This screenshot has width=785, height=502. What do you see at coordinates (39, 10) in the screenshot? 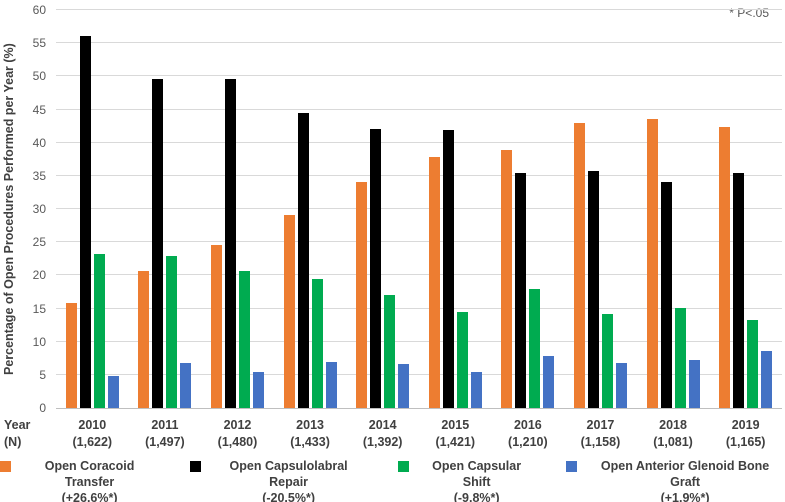
I see `y-tick-label-60: 60` at bounding box center [39, 10].